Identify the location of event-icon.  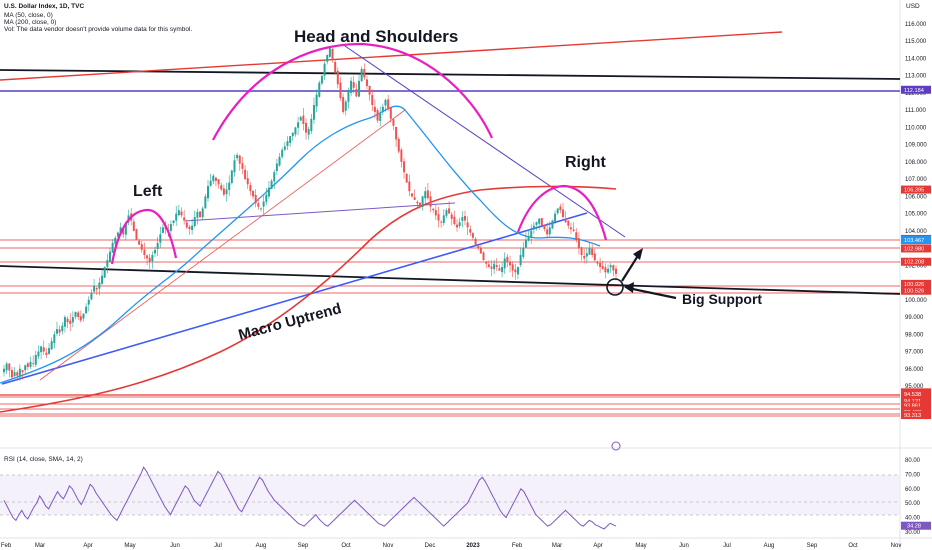
(616, 446).